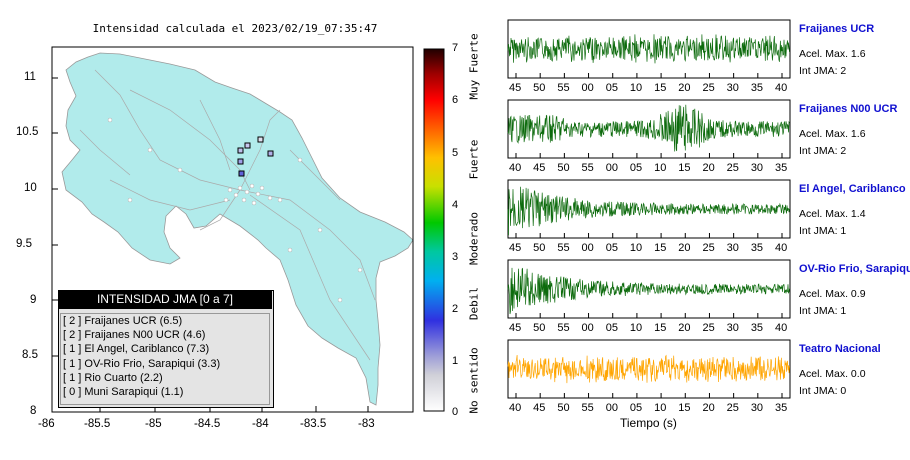 The image size is (910, 460). I want to click on map-ytick-label: 9.5, so click(24, 244).